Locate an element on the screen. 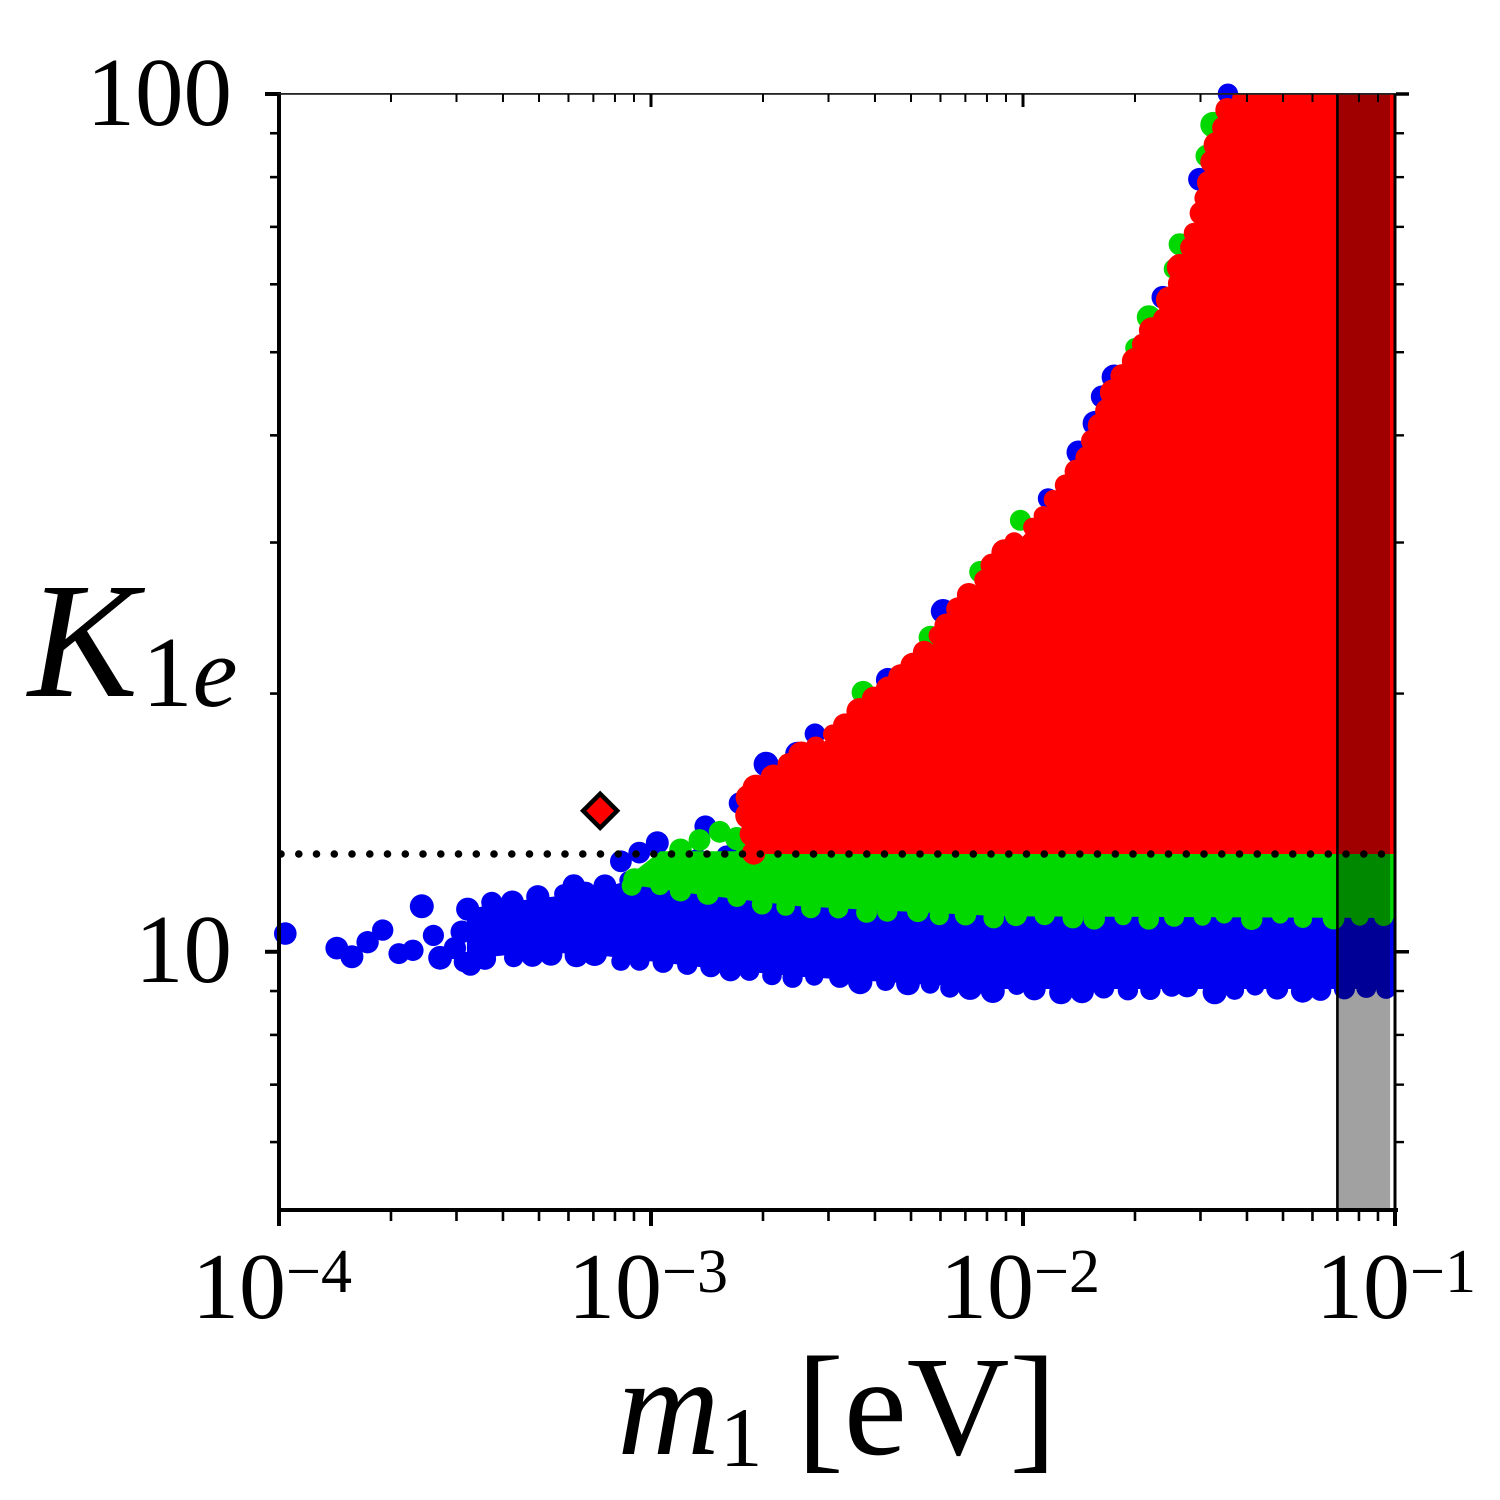 The image size is (1500, 1500). x-axis-title: m1 [eV] is located at coordinates (837, 1407).